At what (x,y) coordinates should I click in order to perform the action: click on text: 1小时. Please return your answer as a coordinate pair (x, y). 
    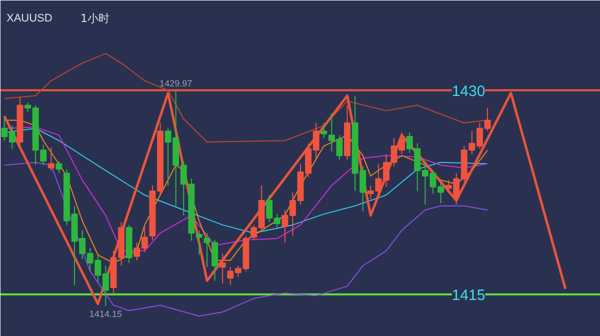
    Looking at the image, I should click on (95, 18).